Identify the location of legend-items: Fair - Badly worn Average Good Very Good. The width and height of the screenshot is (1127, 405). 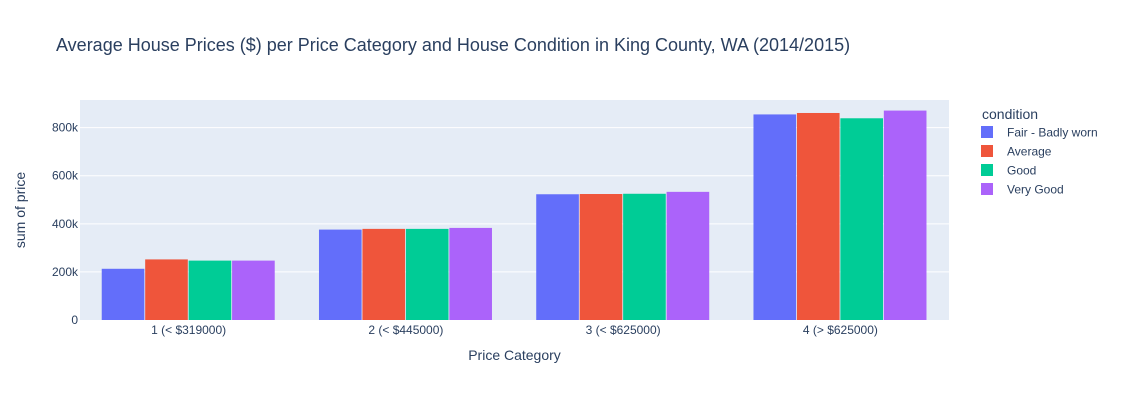
(1039, 161).